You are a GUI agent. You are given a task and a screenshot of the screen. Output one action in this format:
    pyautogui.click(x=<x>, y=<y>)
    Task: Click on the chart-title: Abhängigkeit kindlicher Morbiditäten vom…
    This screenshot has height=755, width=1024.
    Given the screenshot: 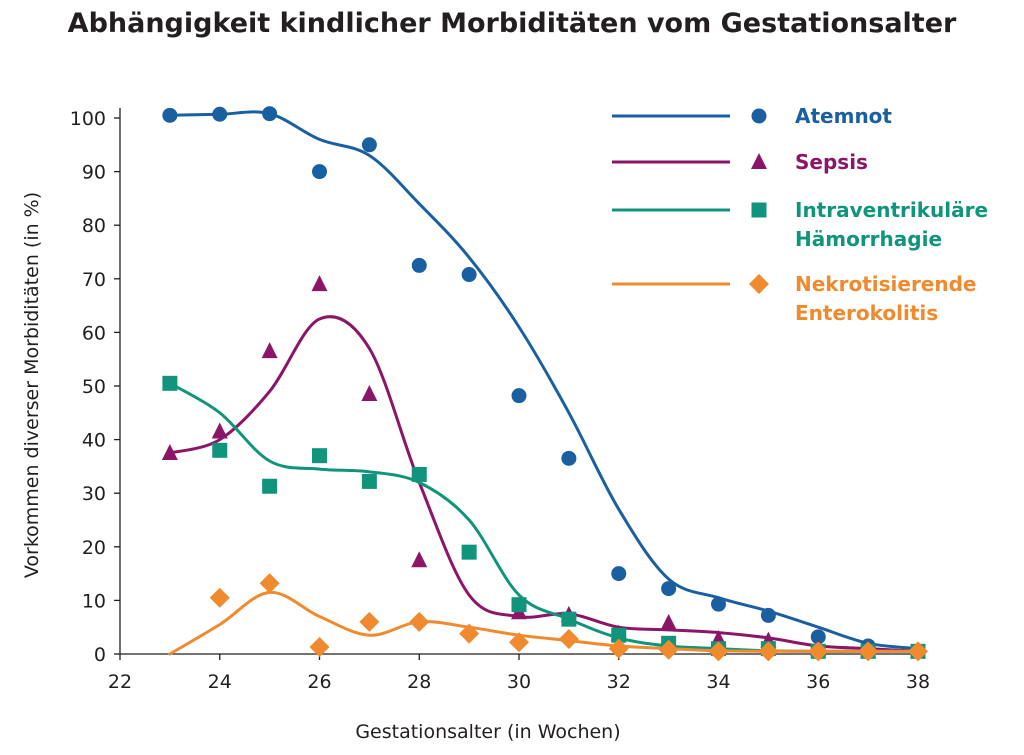 What is the action you would take?
    pyautogui.click(x=512, y=23)
    